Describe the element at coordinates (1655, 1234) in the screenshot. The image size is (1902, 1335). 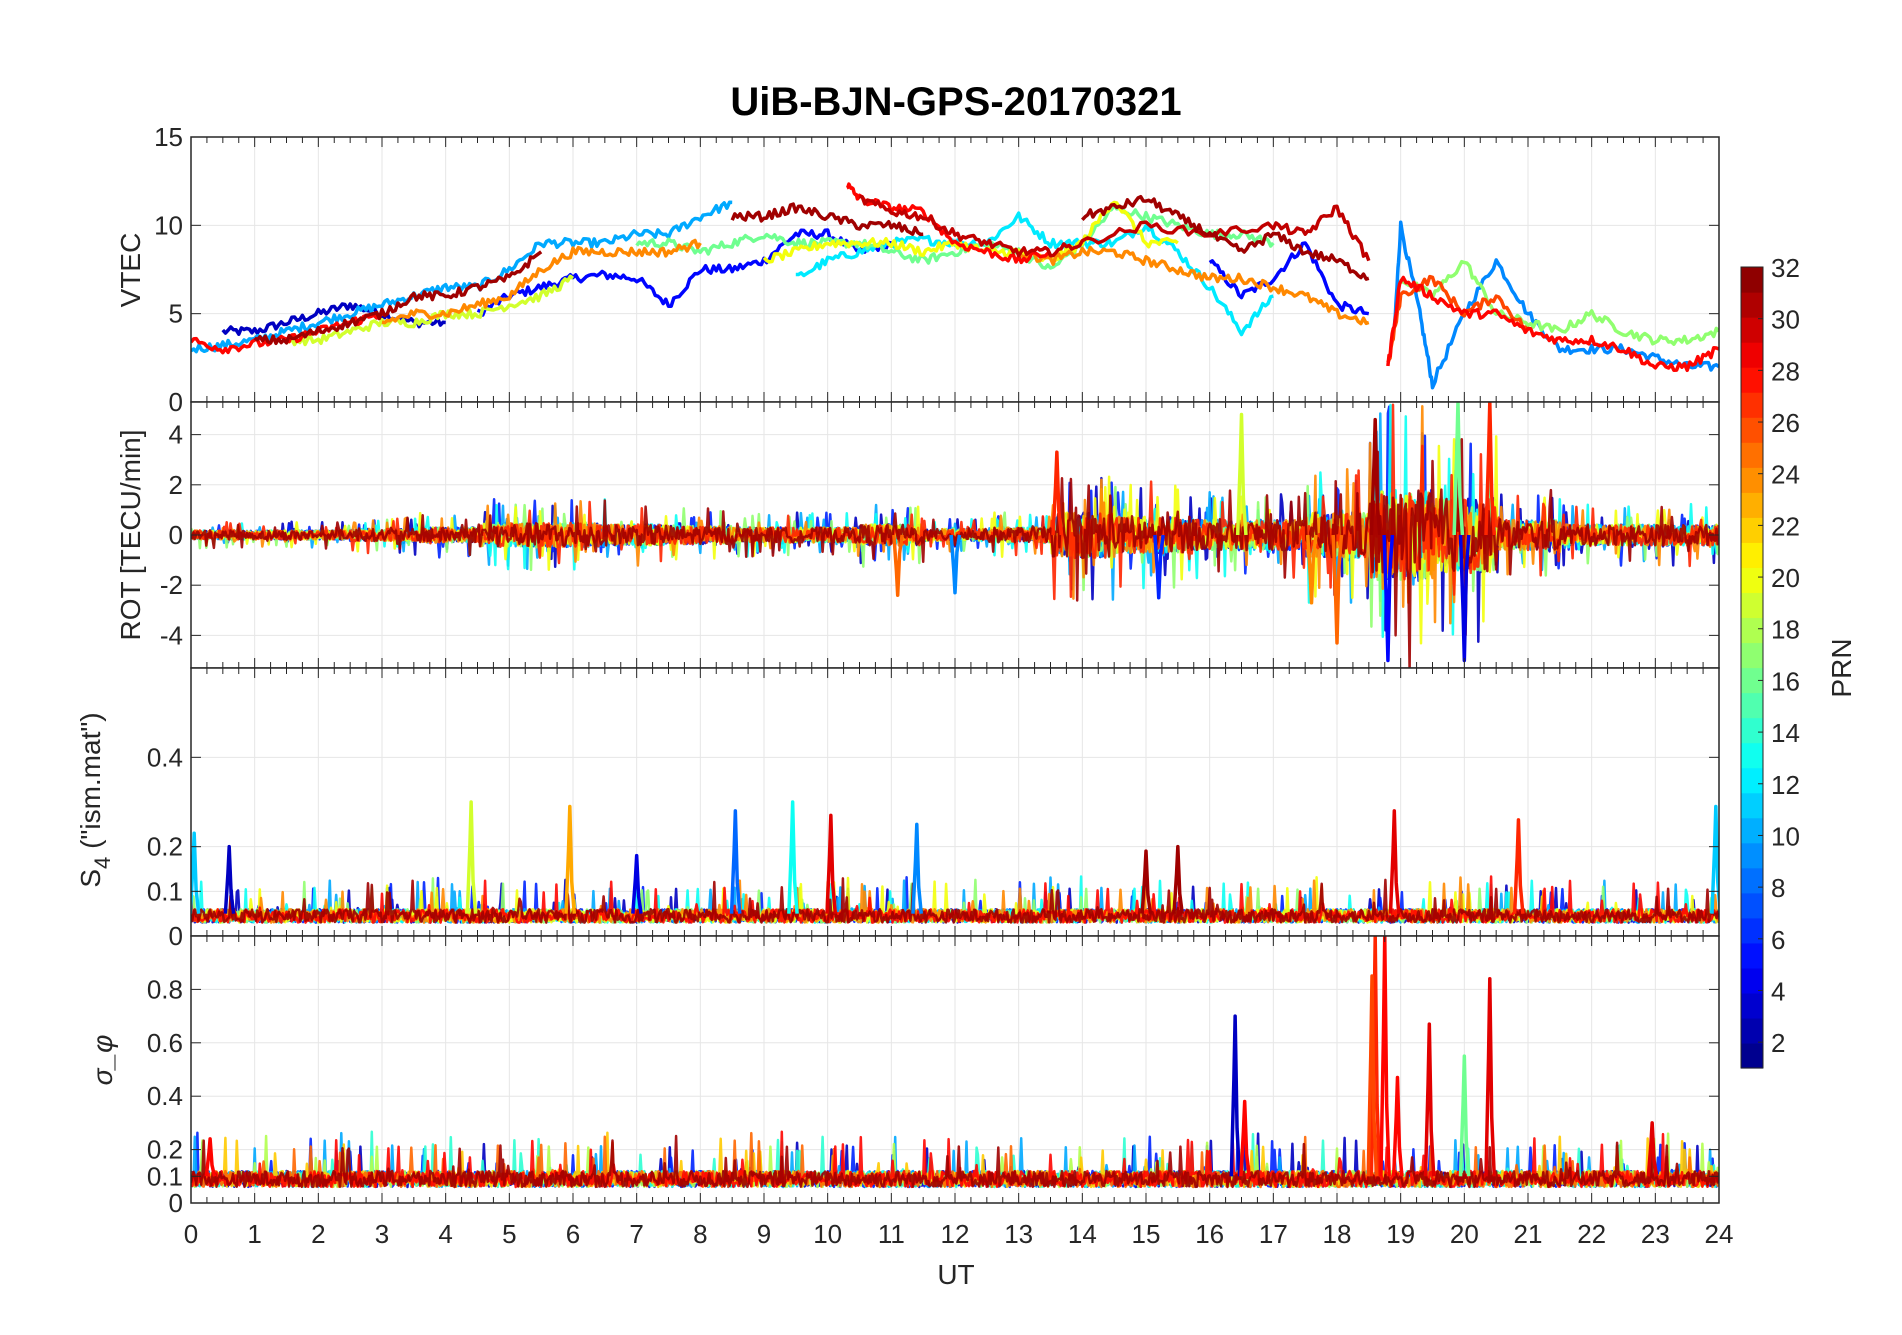
I see `x-tick-label: 23` at that location.